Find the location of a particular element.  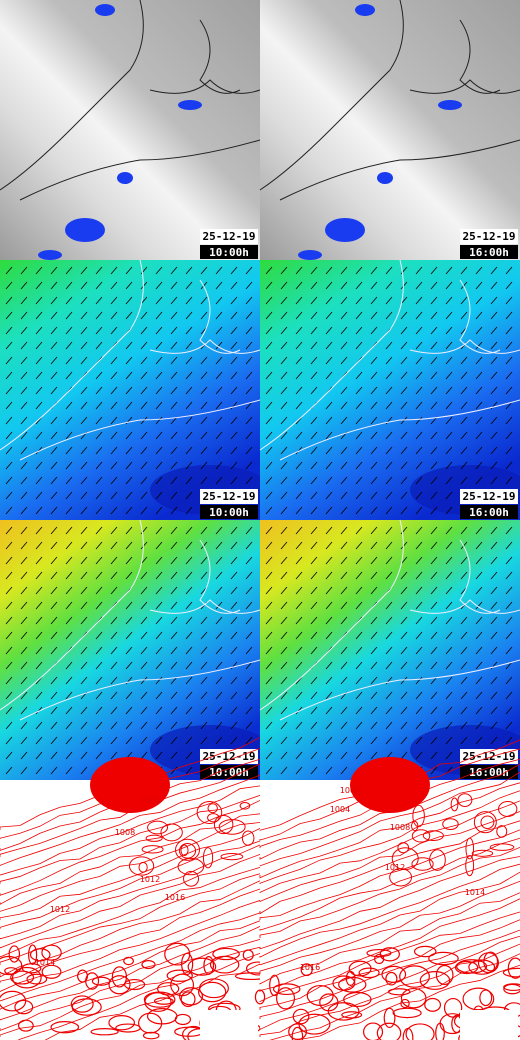

blank-box is located at coordinates (489, 1025).